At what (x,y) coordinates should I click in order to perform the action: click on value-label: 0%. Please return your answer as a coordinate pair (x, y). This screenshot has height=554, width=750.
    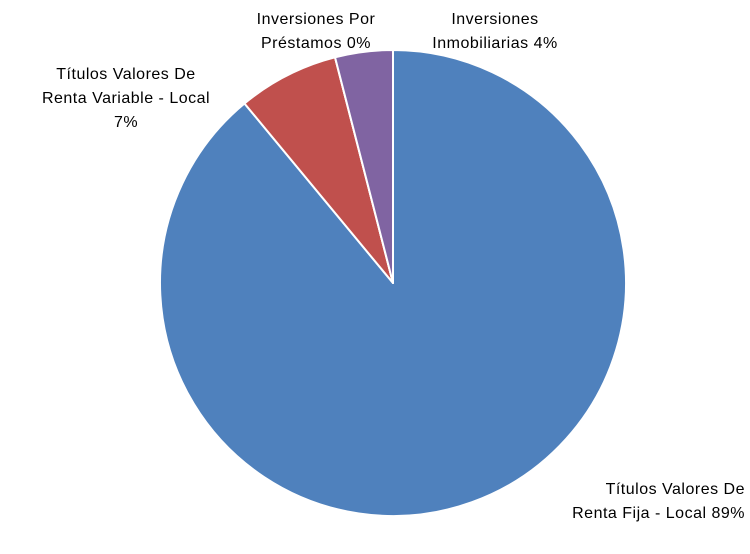
    Looking at the image, I should click on (359, 43).